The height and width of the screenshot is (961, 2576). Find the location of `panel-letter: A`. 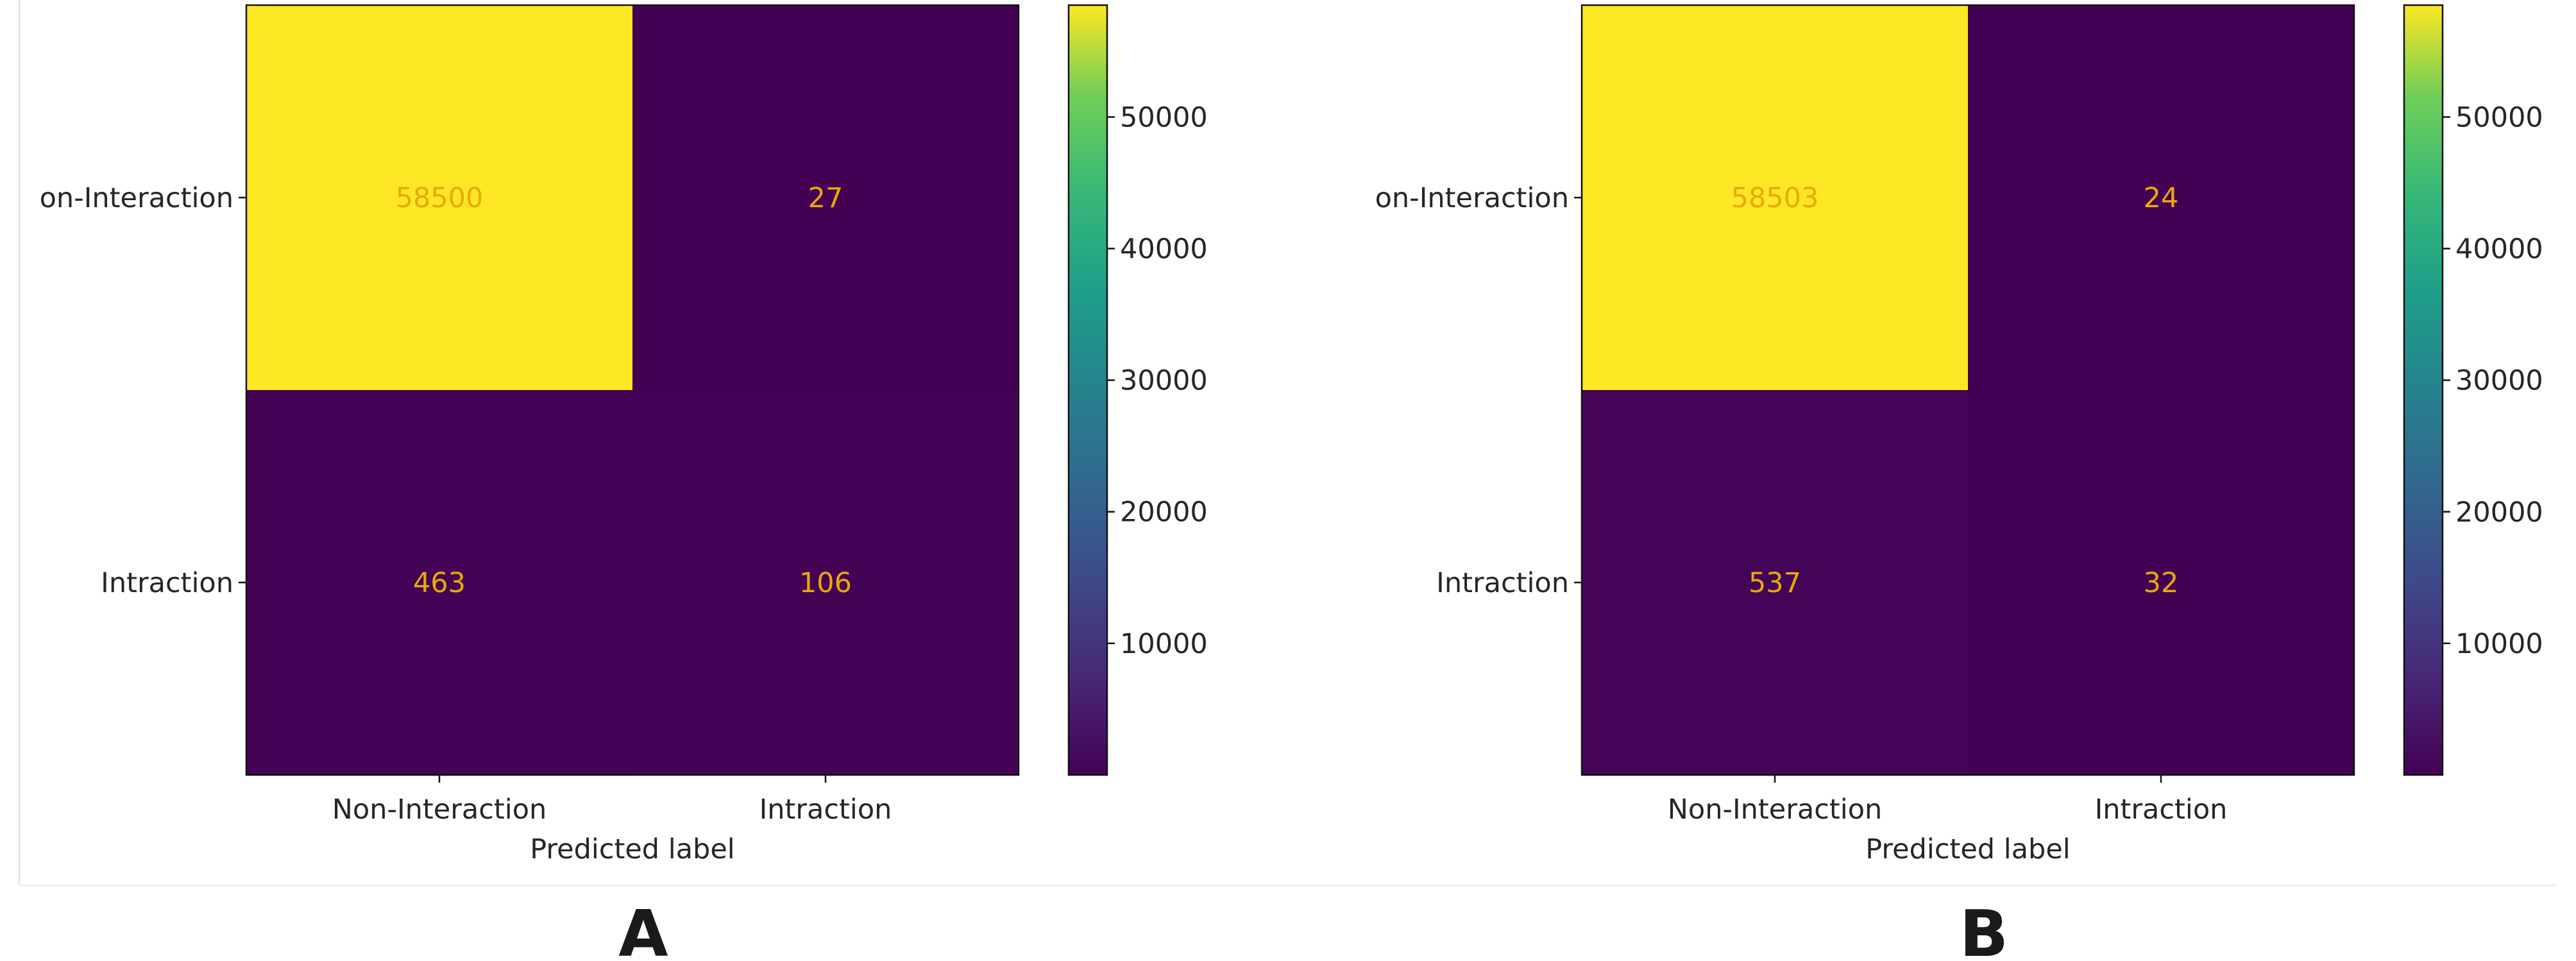

panel-letter: A is located at coordinates (643, 929).